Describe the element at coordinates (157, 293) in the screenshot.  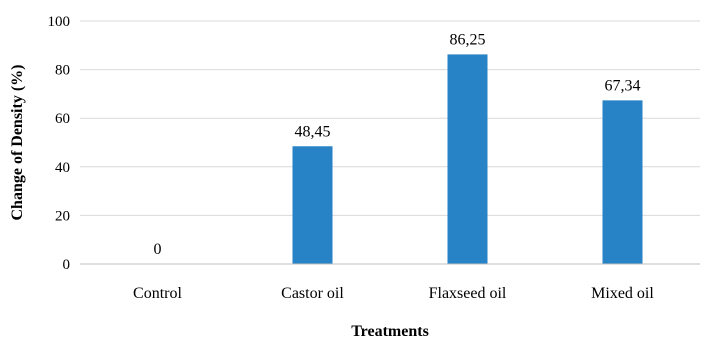
I see `x-category-label: Control` at that location.